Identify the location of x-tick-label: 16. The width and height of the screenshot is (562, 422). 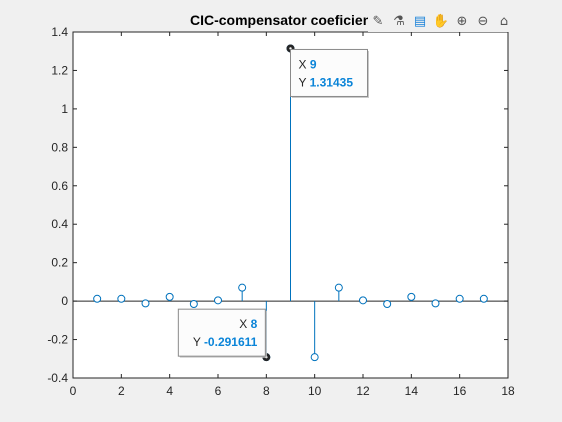
(460, 391).